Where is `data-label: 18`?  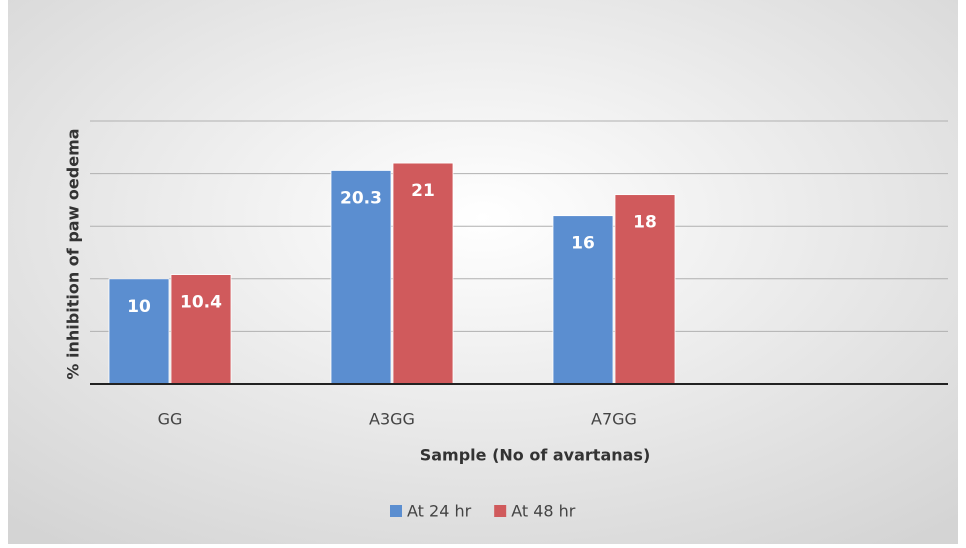 data-label: 18 is located at coordinates (645, 223).